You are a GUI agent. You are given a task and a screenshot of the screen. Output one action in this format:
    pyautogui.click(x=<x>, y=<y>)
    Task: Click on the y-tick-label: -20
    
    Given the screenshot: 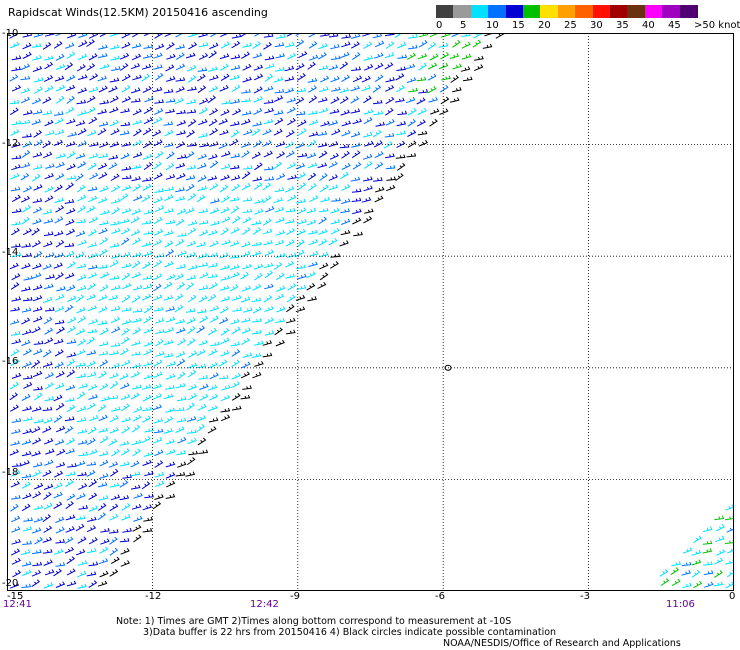 What is the action you would take?
    pyautogui.click(x=10, y=583)
    